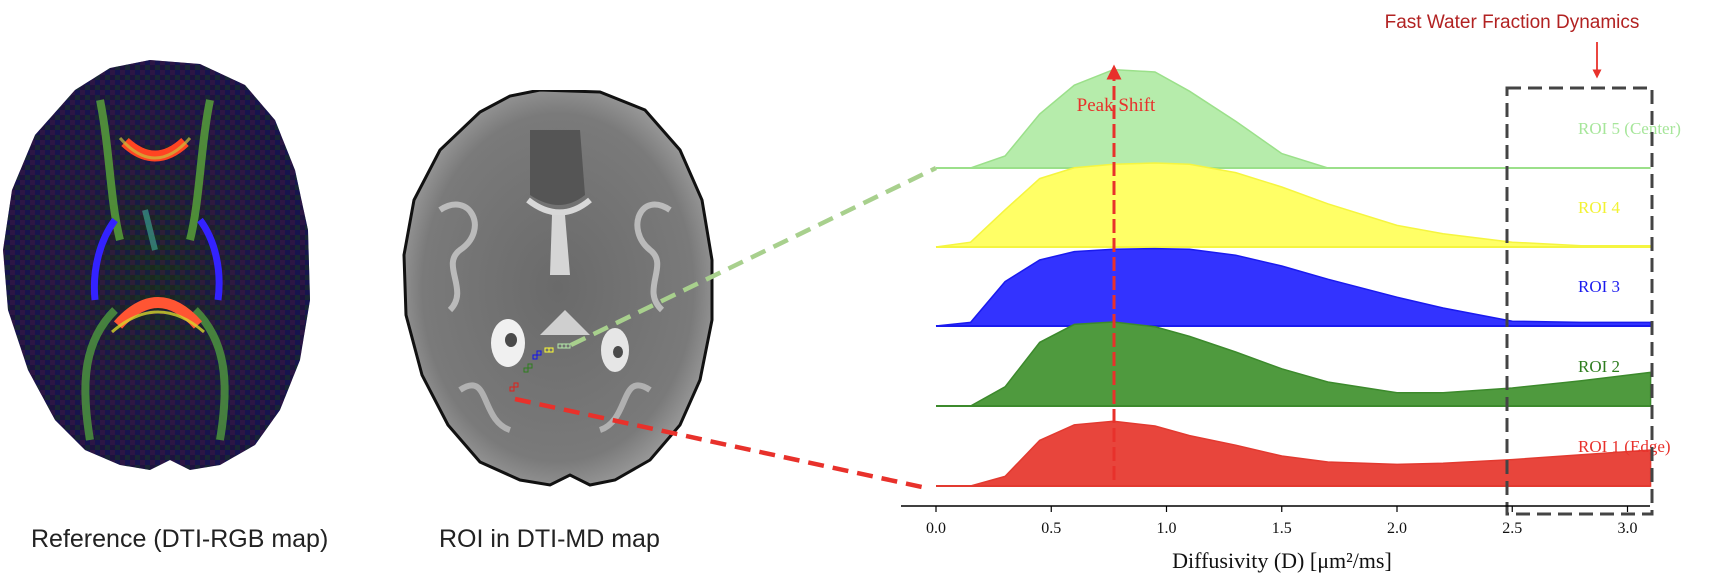 The height and width of the screenshot is (584, 1710). I want to click on fast-water-dashed-box, so click(1579, 301).